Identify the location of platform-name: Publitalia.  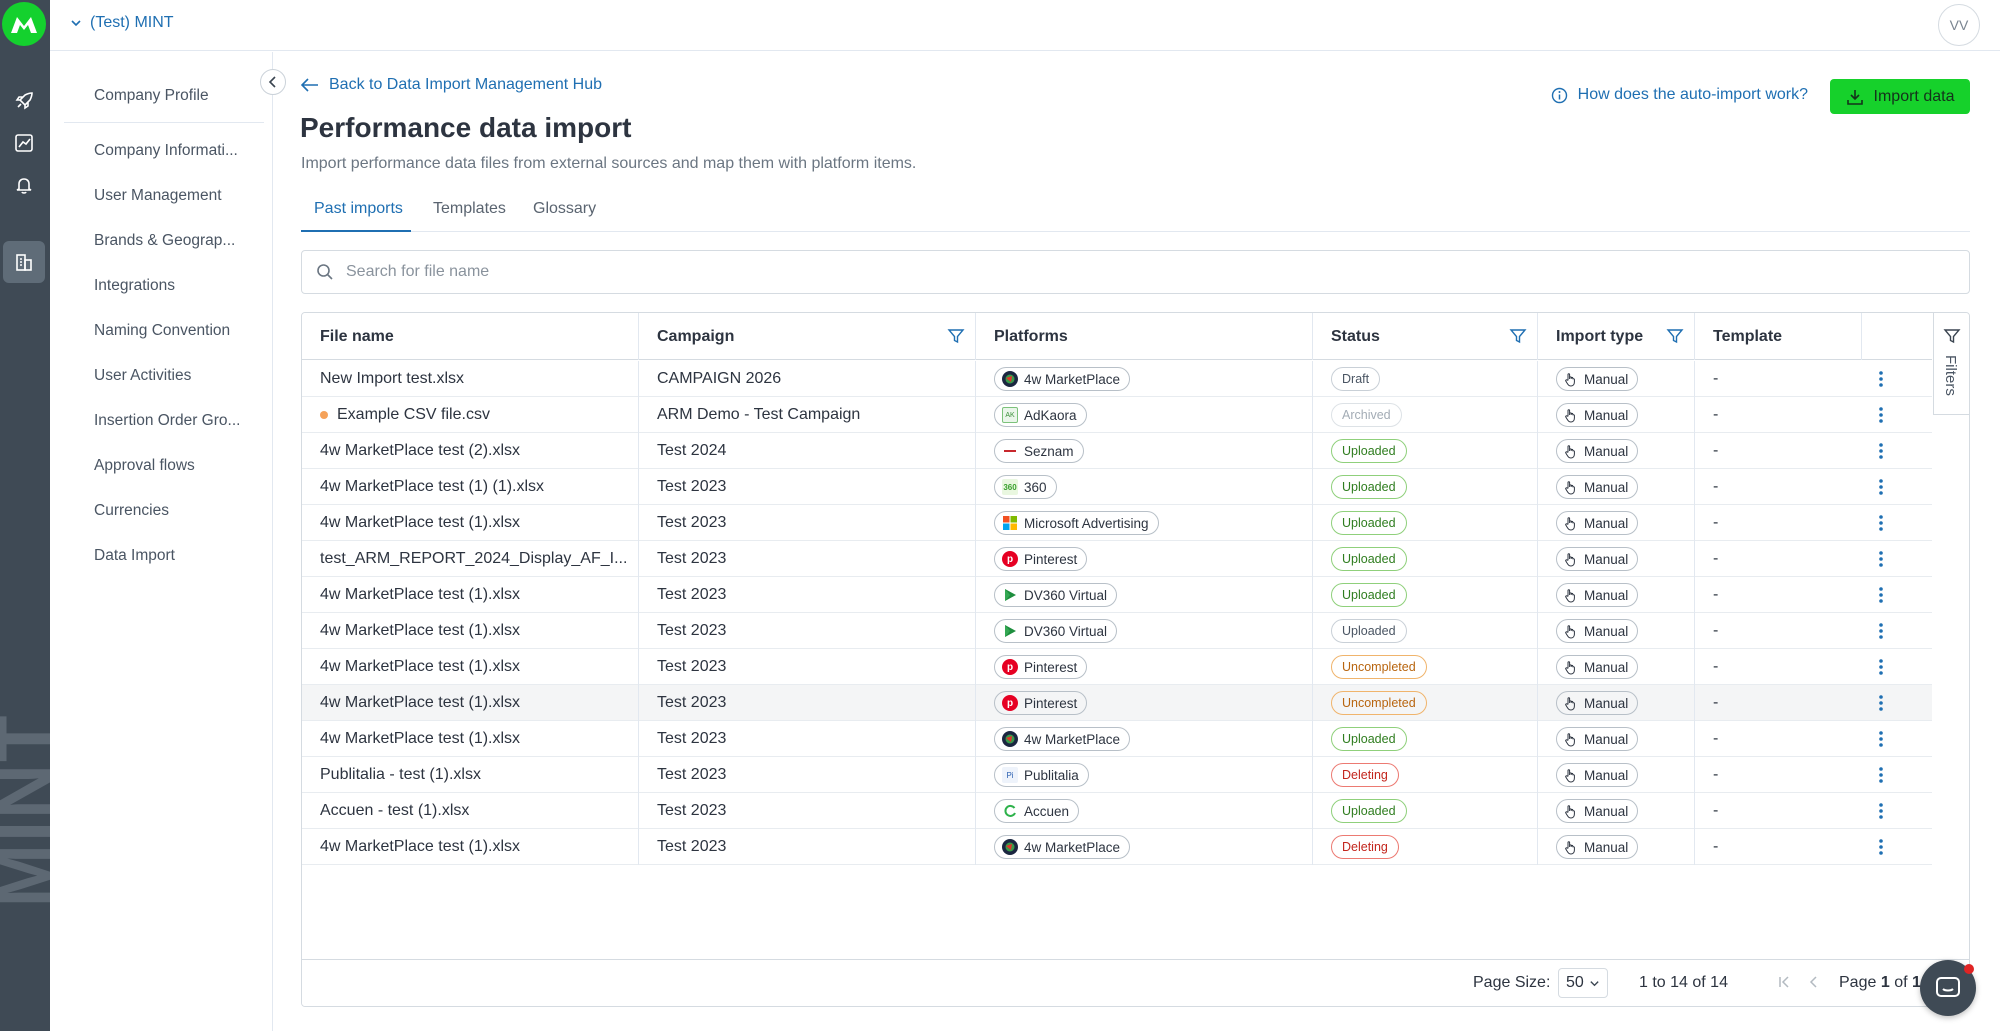
(1051, 775).